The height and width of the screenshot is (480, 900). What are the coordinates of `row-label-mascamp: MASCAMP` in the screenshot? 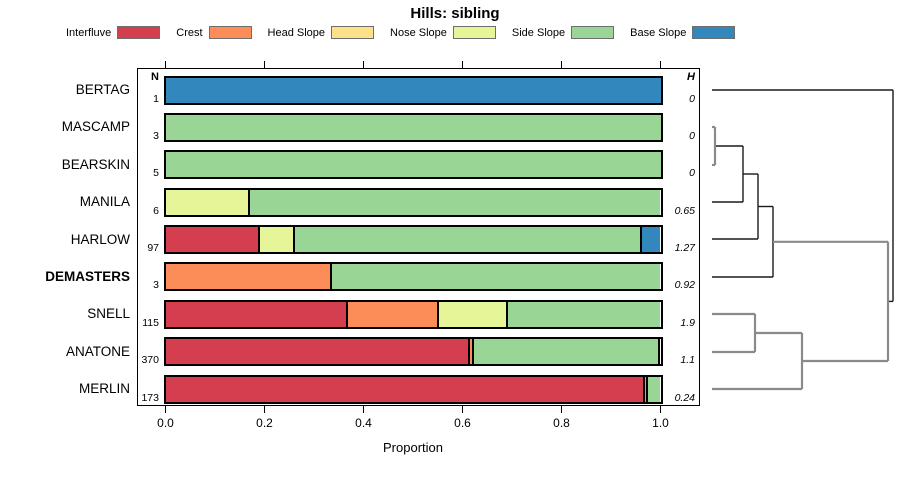 It's located at (95, 127).